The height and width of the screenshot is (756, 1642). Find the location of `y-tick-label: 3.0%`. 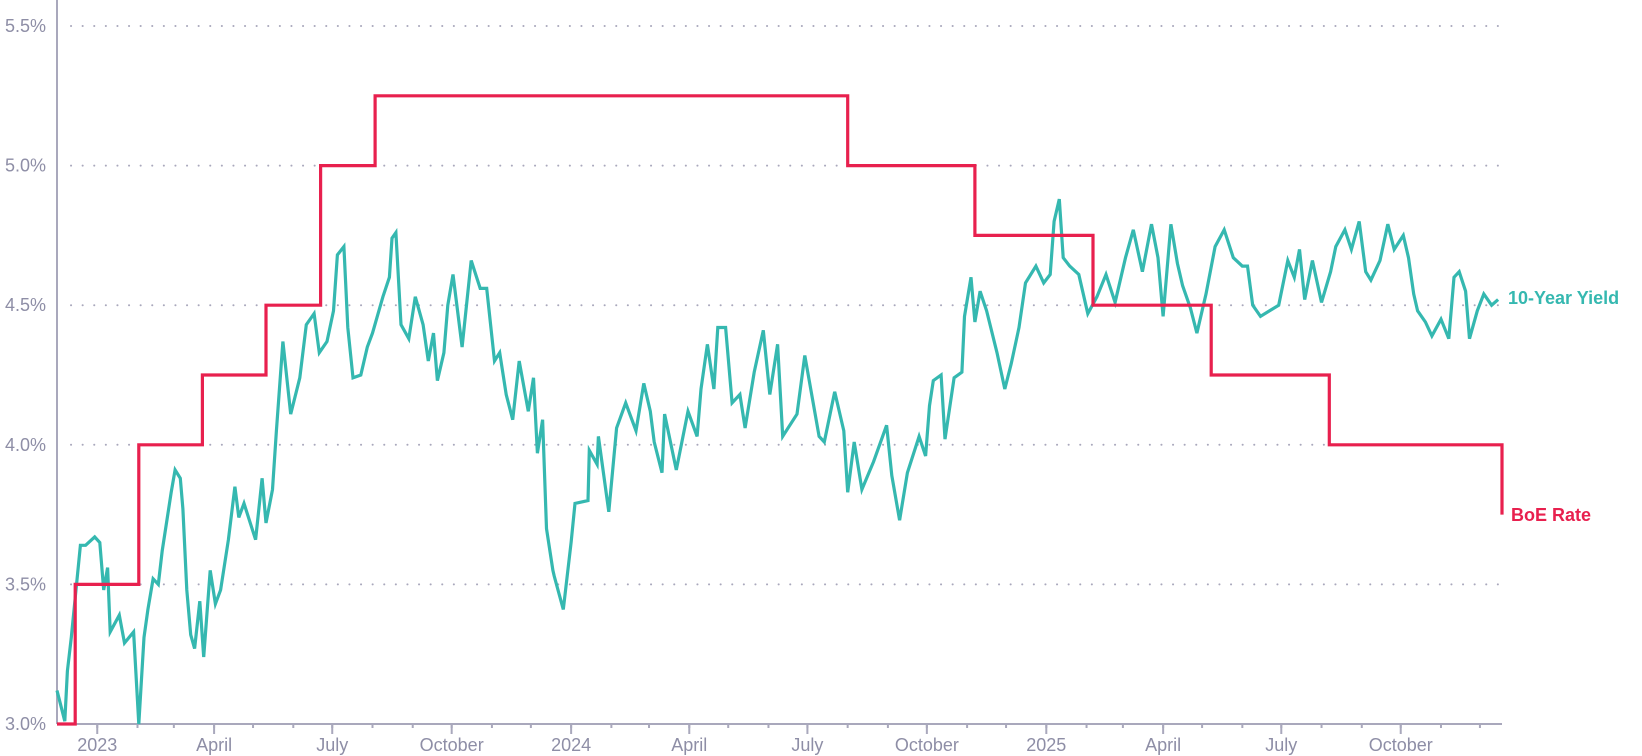

y-tick-label: 3.0% is located at coordinates (25, 724).